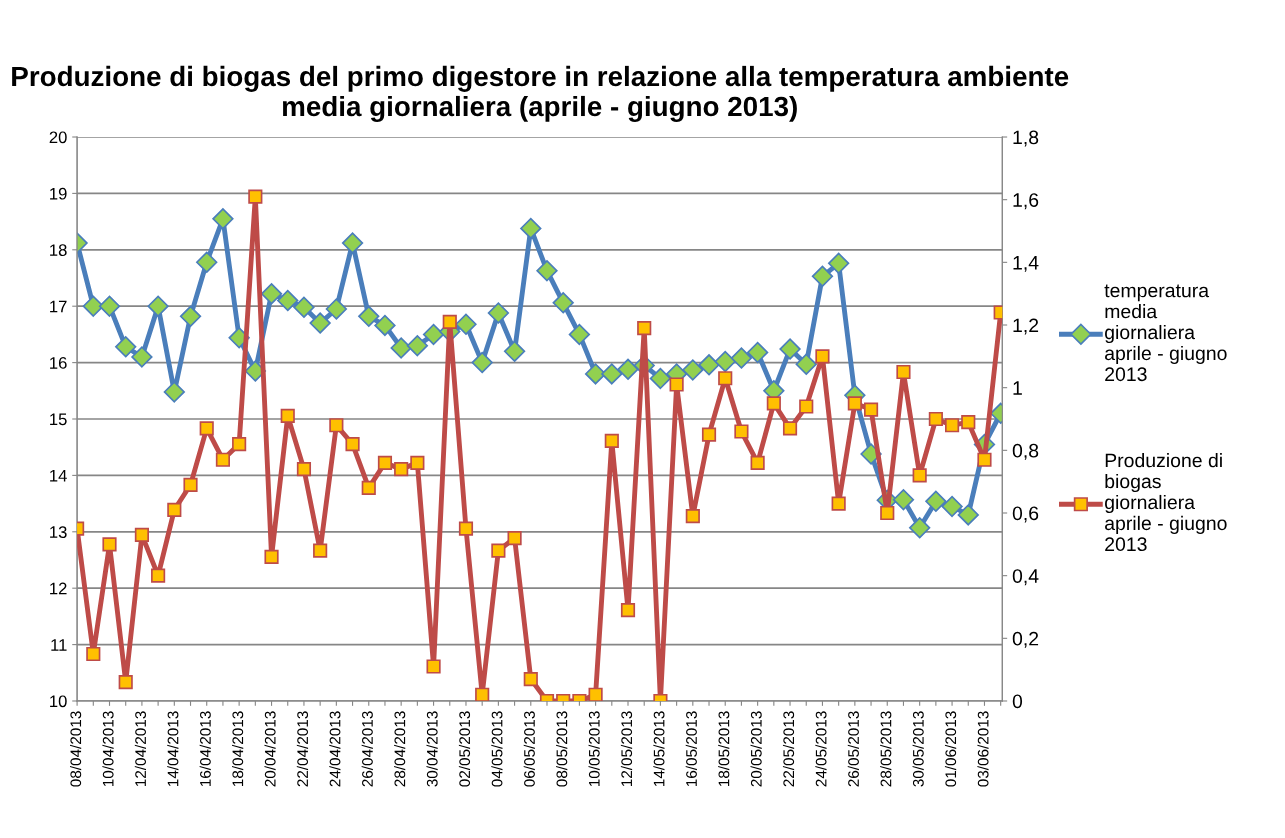 Image resolution: width=1285 pixels, height=838 pixels. What do you see at coordinates (983, 749) in the screenshot?
I see `x-tick-label: 03/06/2013` at bounding box center [983, 749].